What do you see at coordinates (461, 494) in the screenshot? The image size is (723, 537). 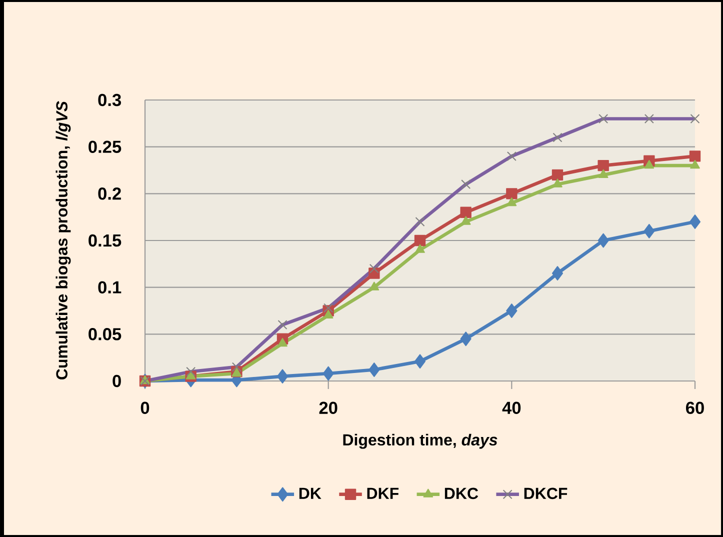 I see `legend-label: DKC` at bounding box center [461, 494].